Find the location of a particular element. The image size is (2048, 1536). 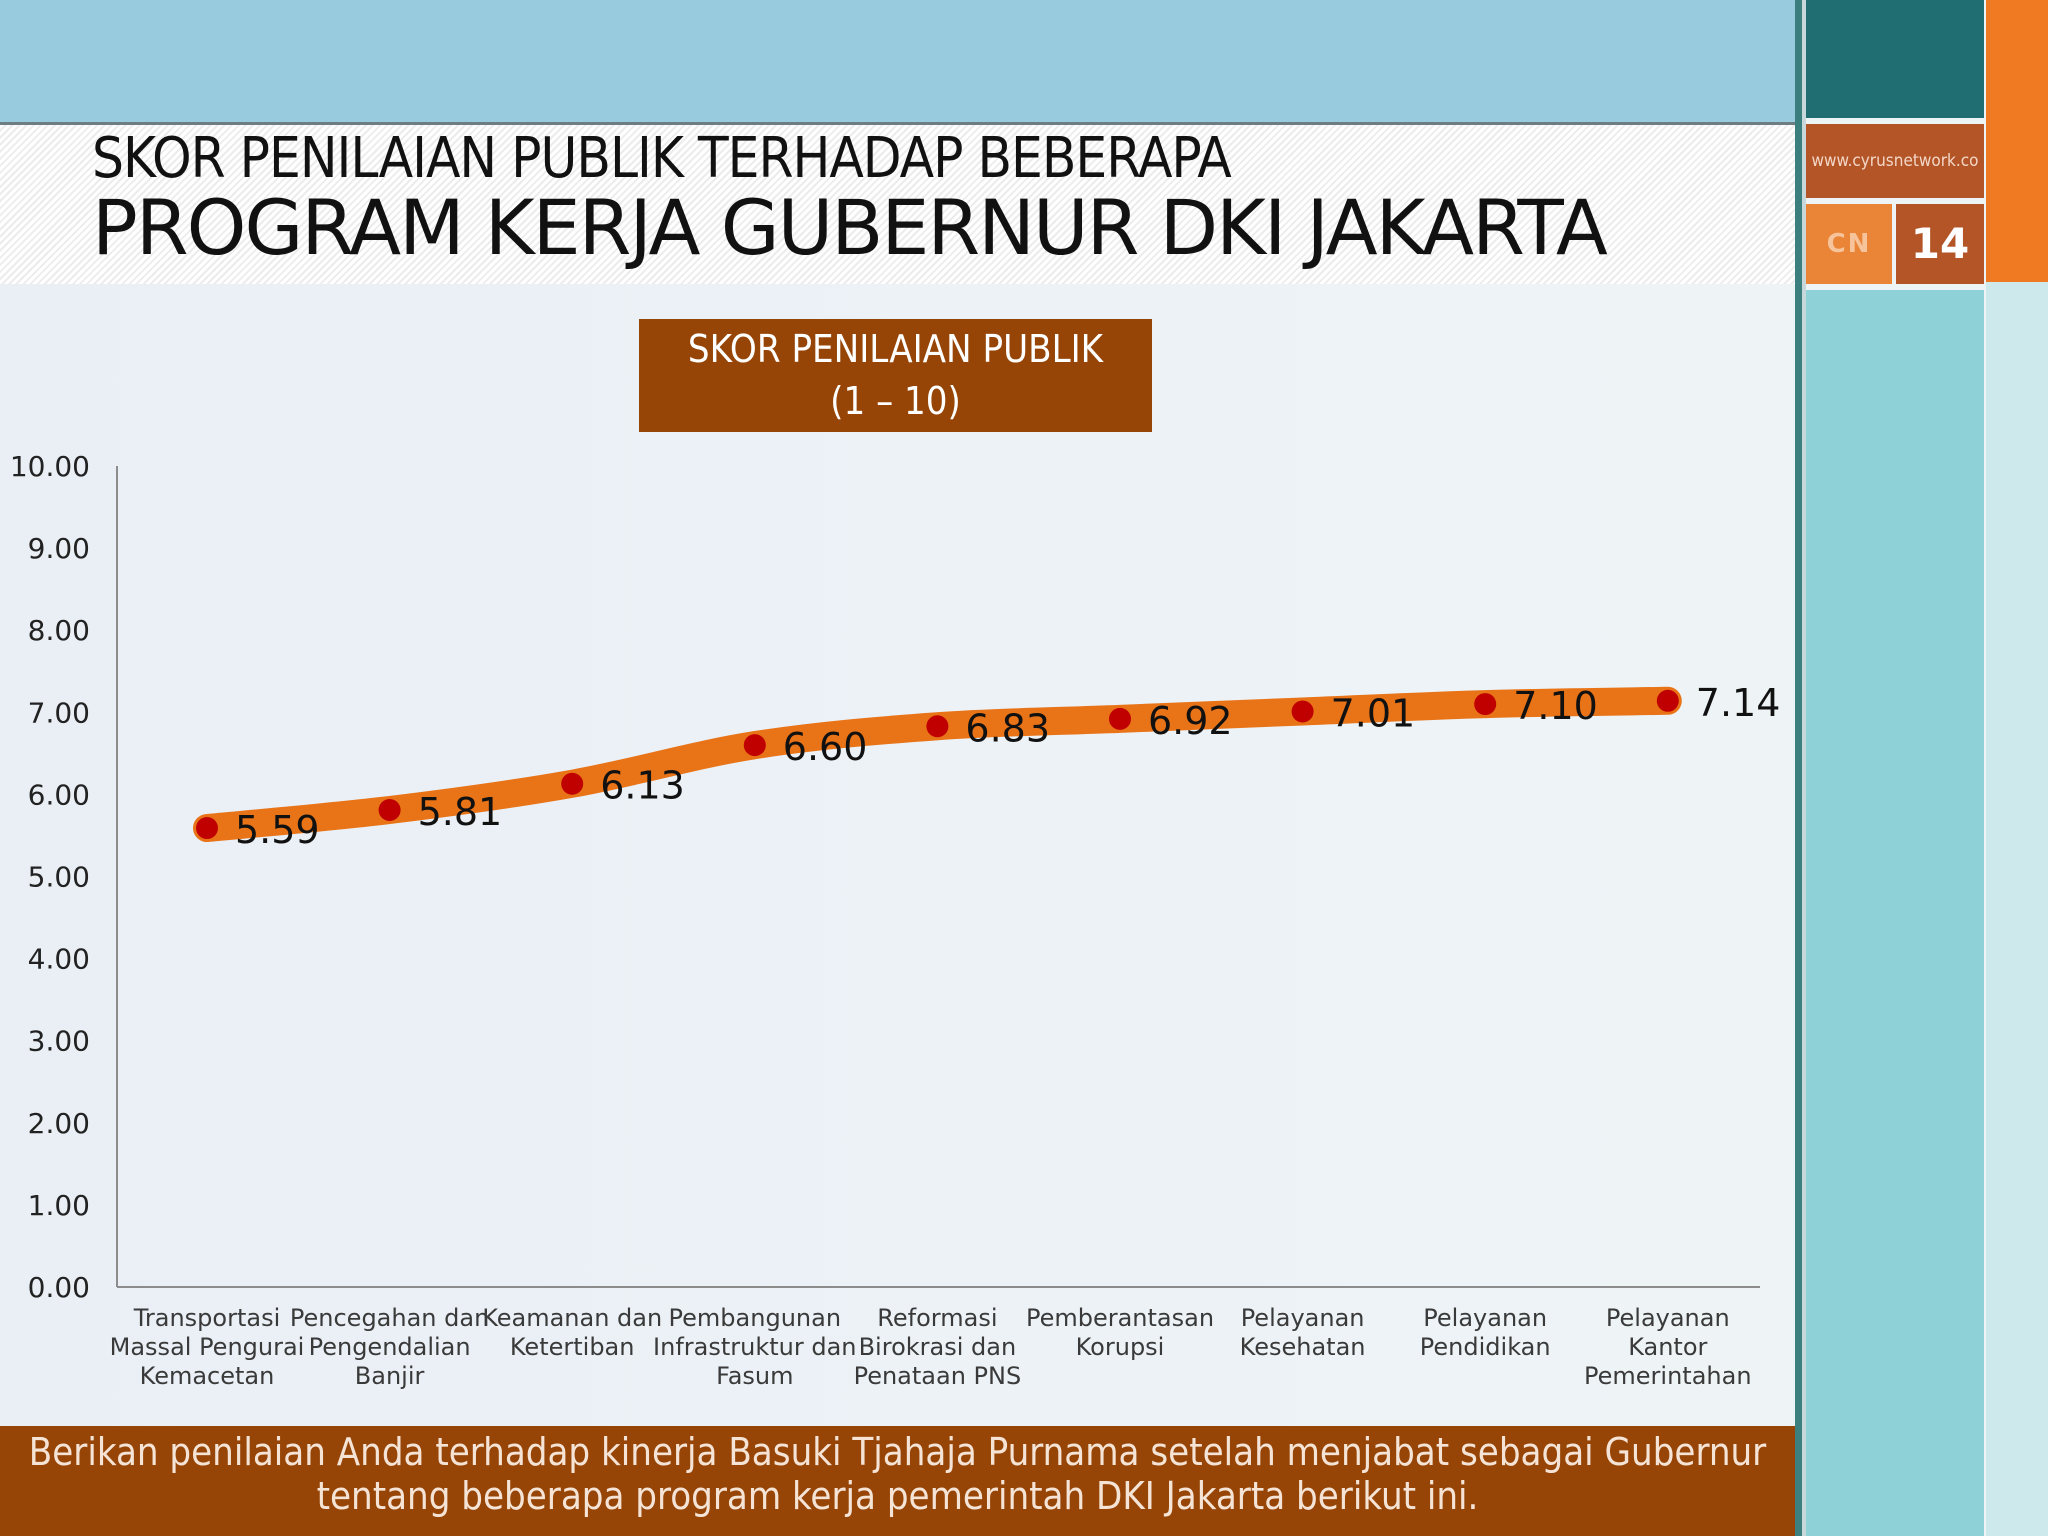

page-number: 14 is located at coordinates (1940, 244).